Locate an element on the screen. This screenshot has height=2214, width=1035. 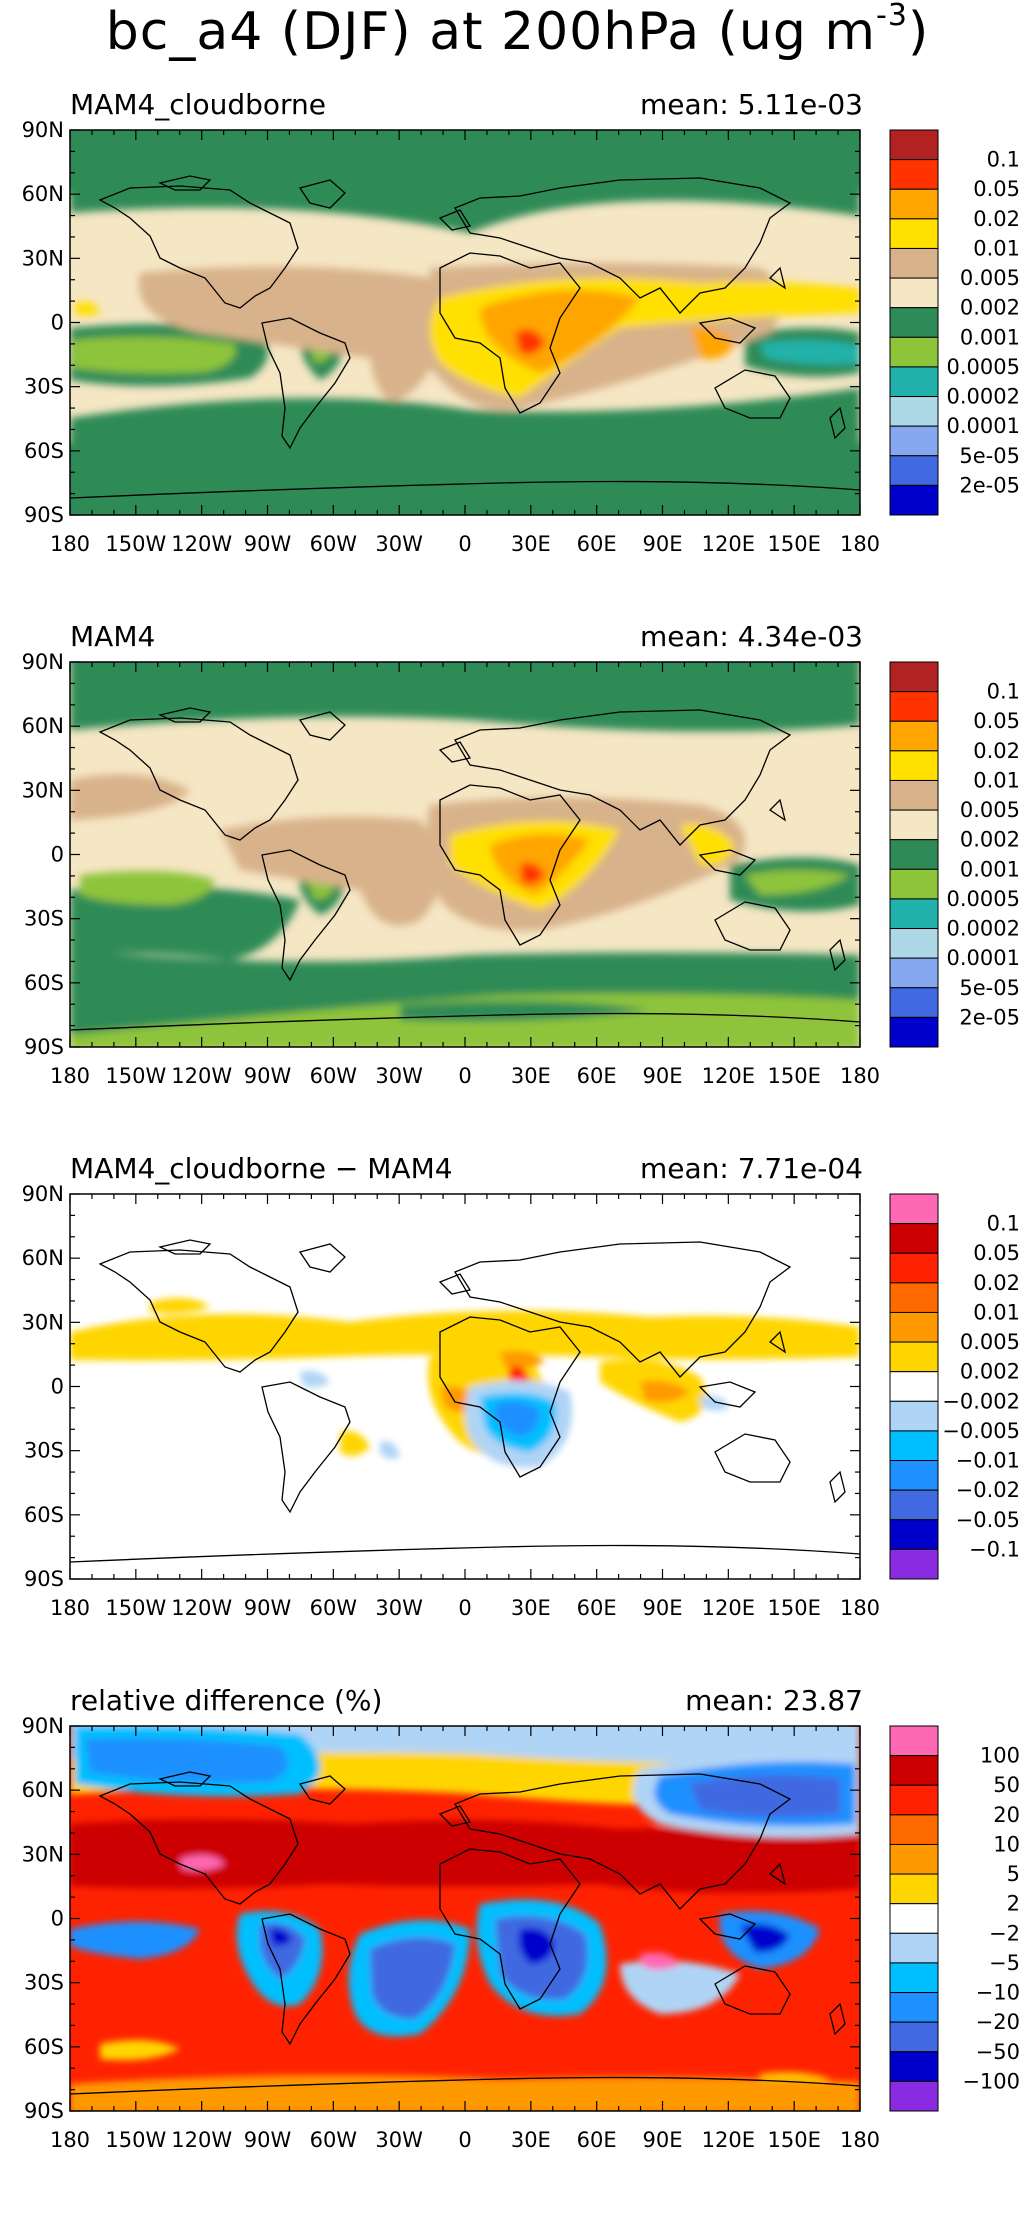
colorbar-label: −2 is located at coordinates (1004, 1933).